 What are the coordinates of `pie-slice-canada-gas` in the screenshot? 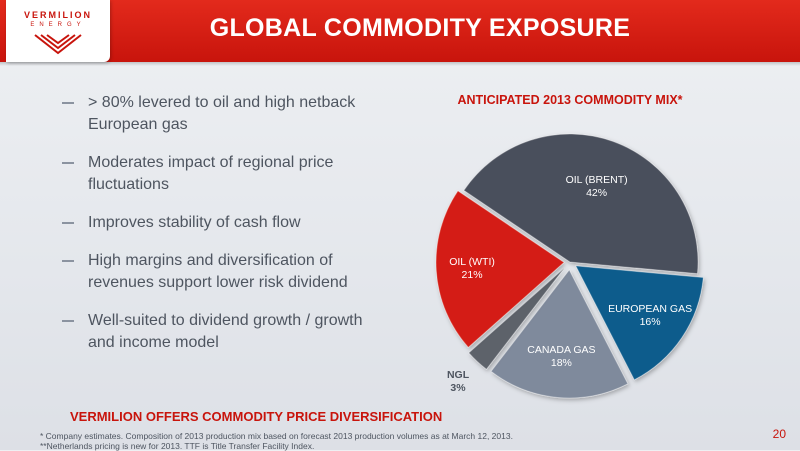 It's located at (559, 334).